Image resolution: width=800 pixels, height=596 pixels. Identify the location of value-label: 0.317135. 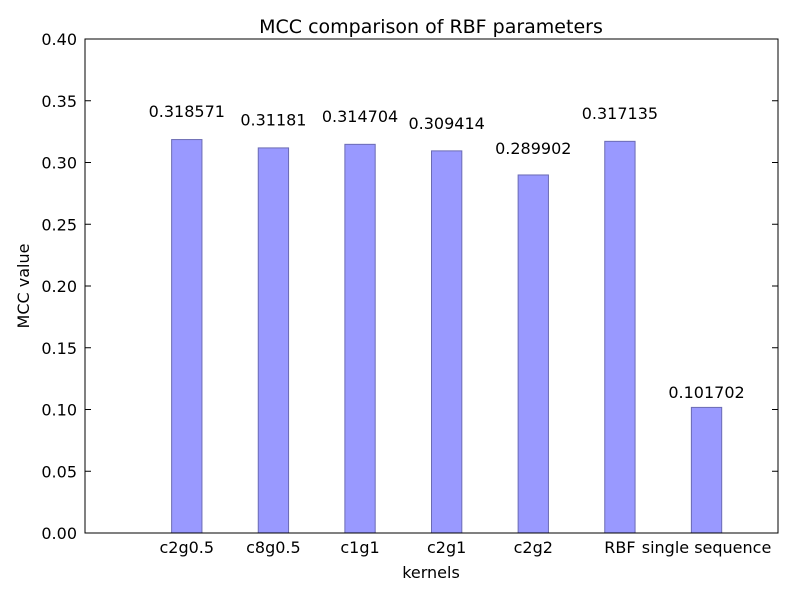
(620, 113).